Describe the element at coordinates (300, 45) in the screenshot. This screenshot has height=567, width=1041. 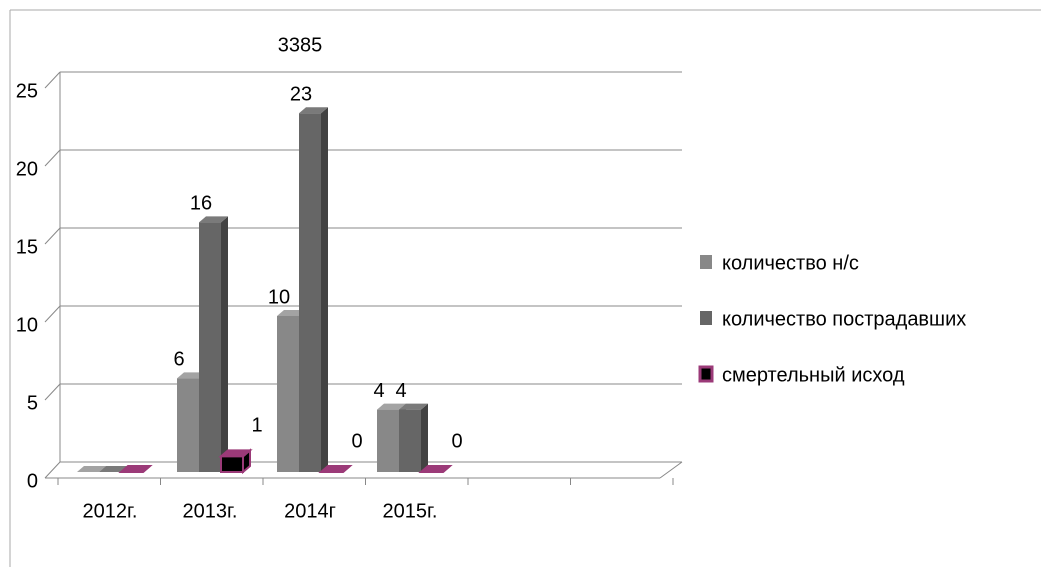
I see `annotation: 3385` at that location.